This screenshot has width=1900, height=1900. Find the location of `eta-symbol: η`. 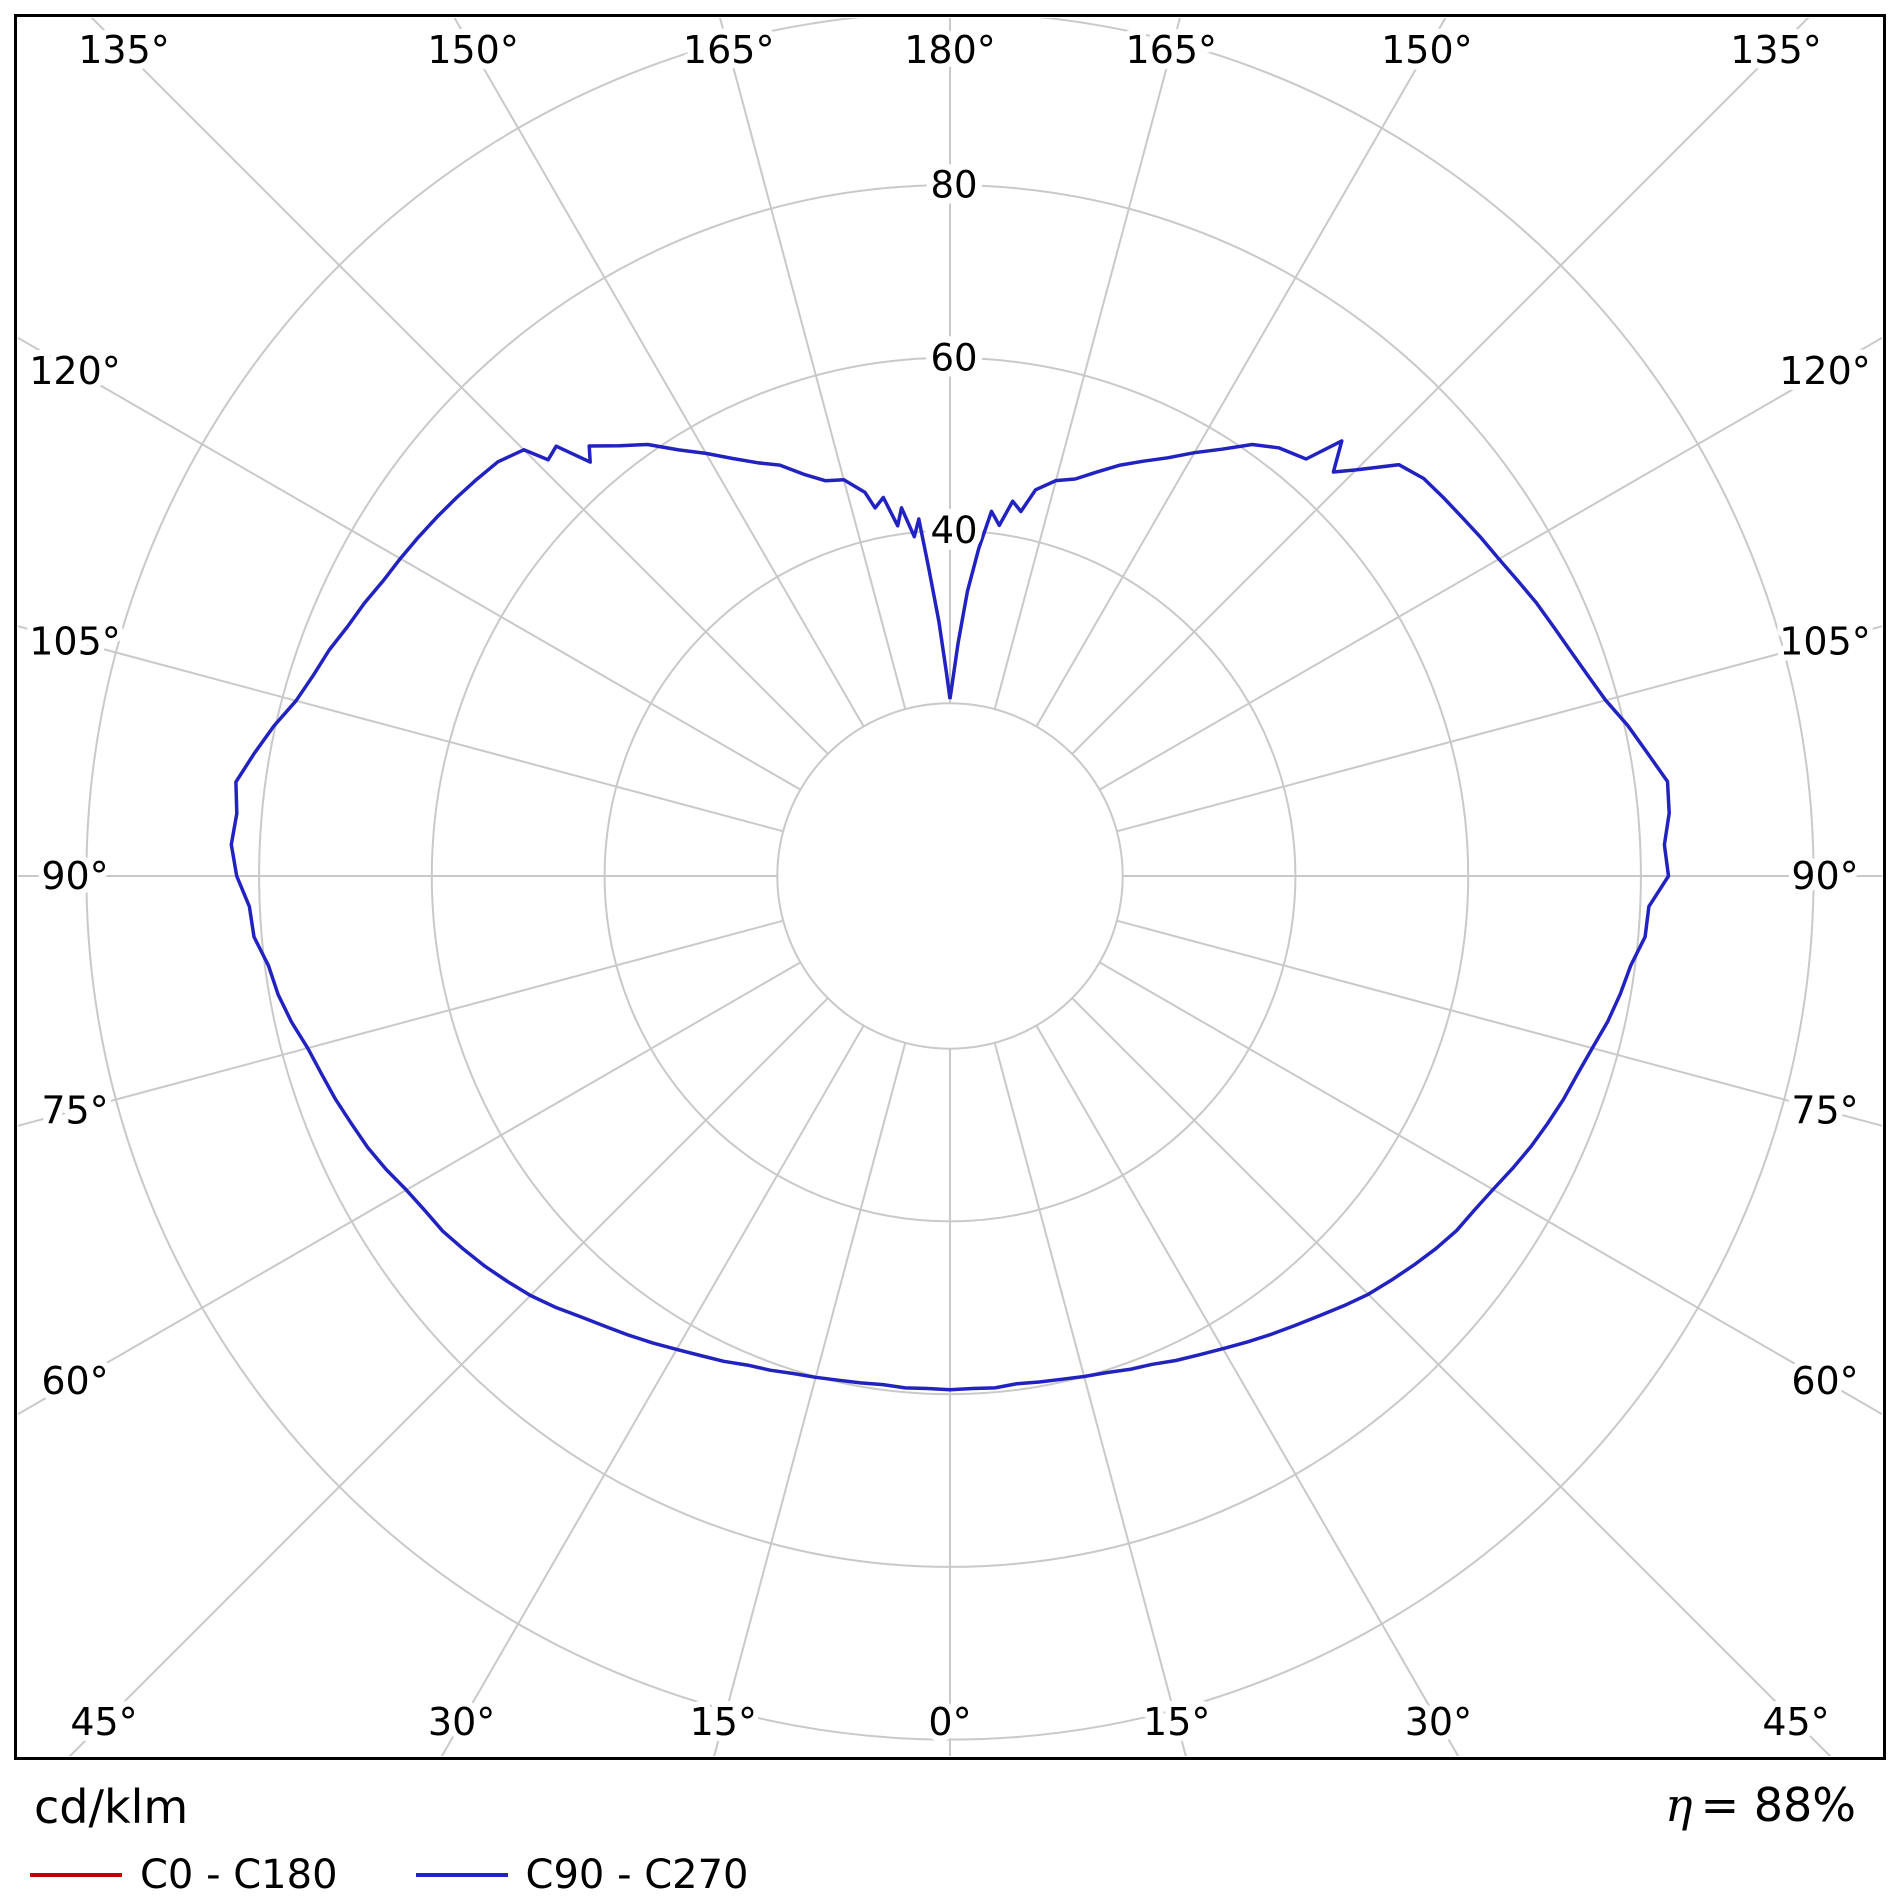

eta-symbol: η is located at coordinates (1679, 1805).